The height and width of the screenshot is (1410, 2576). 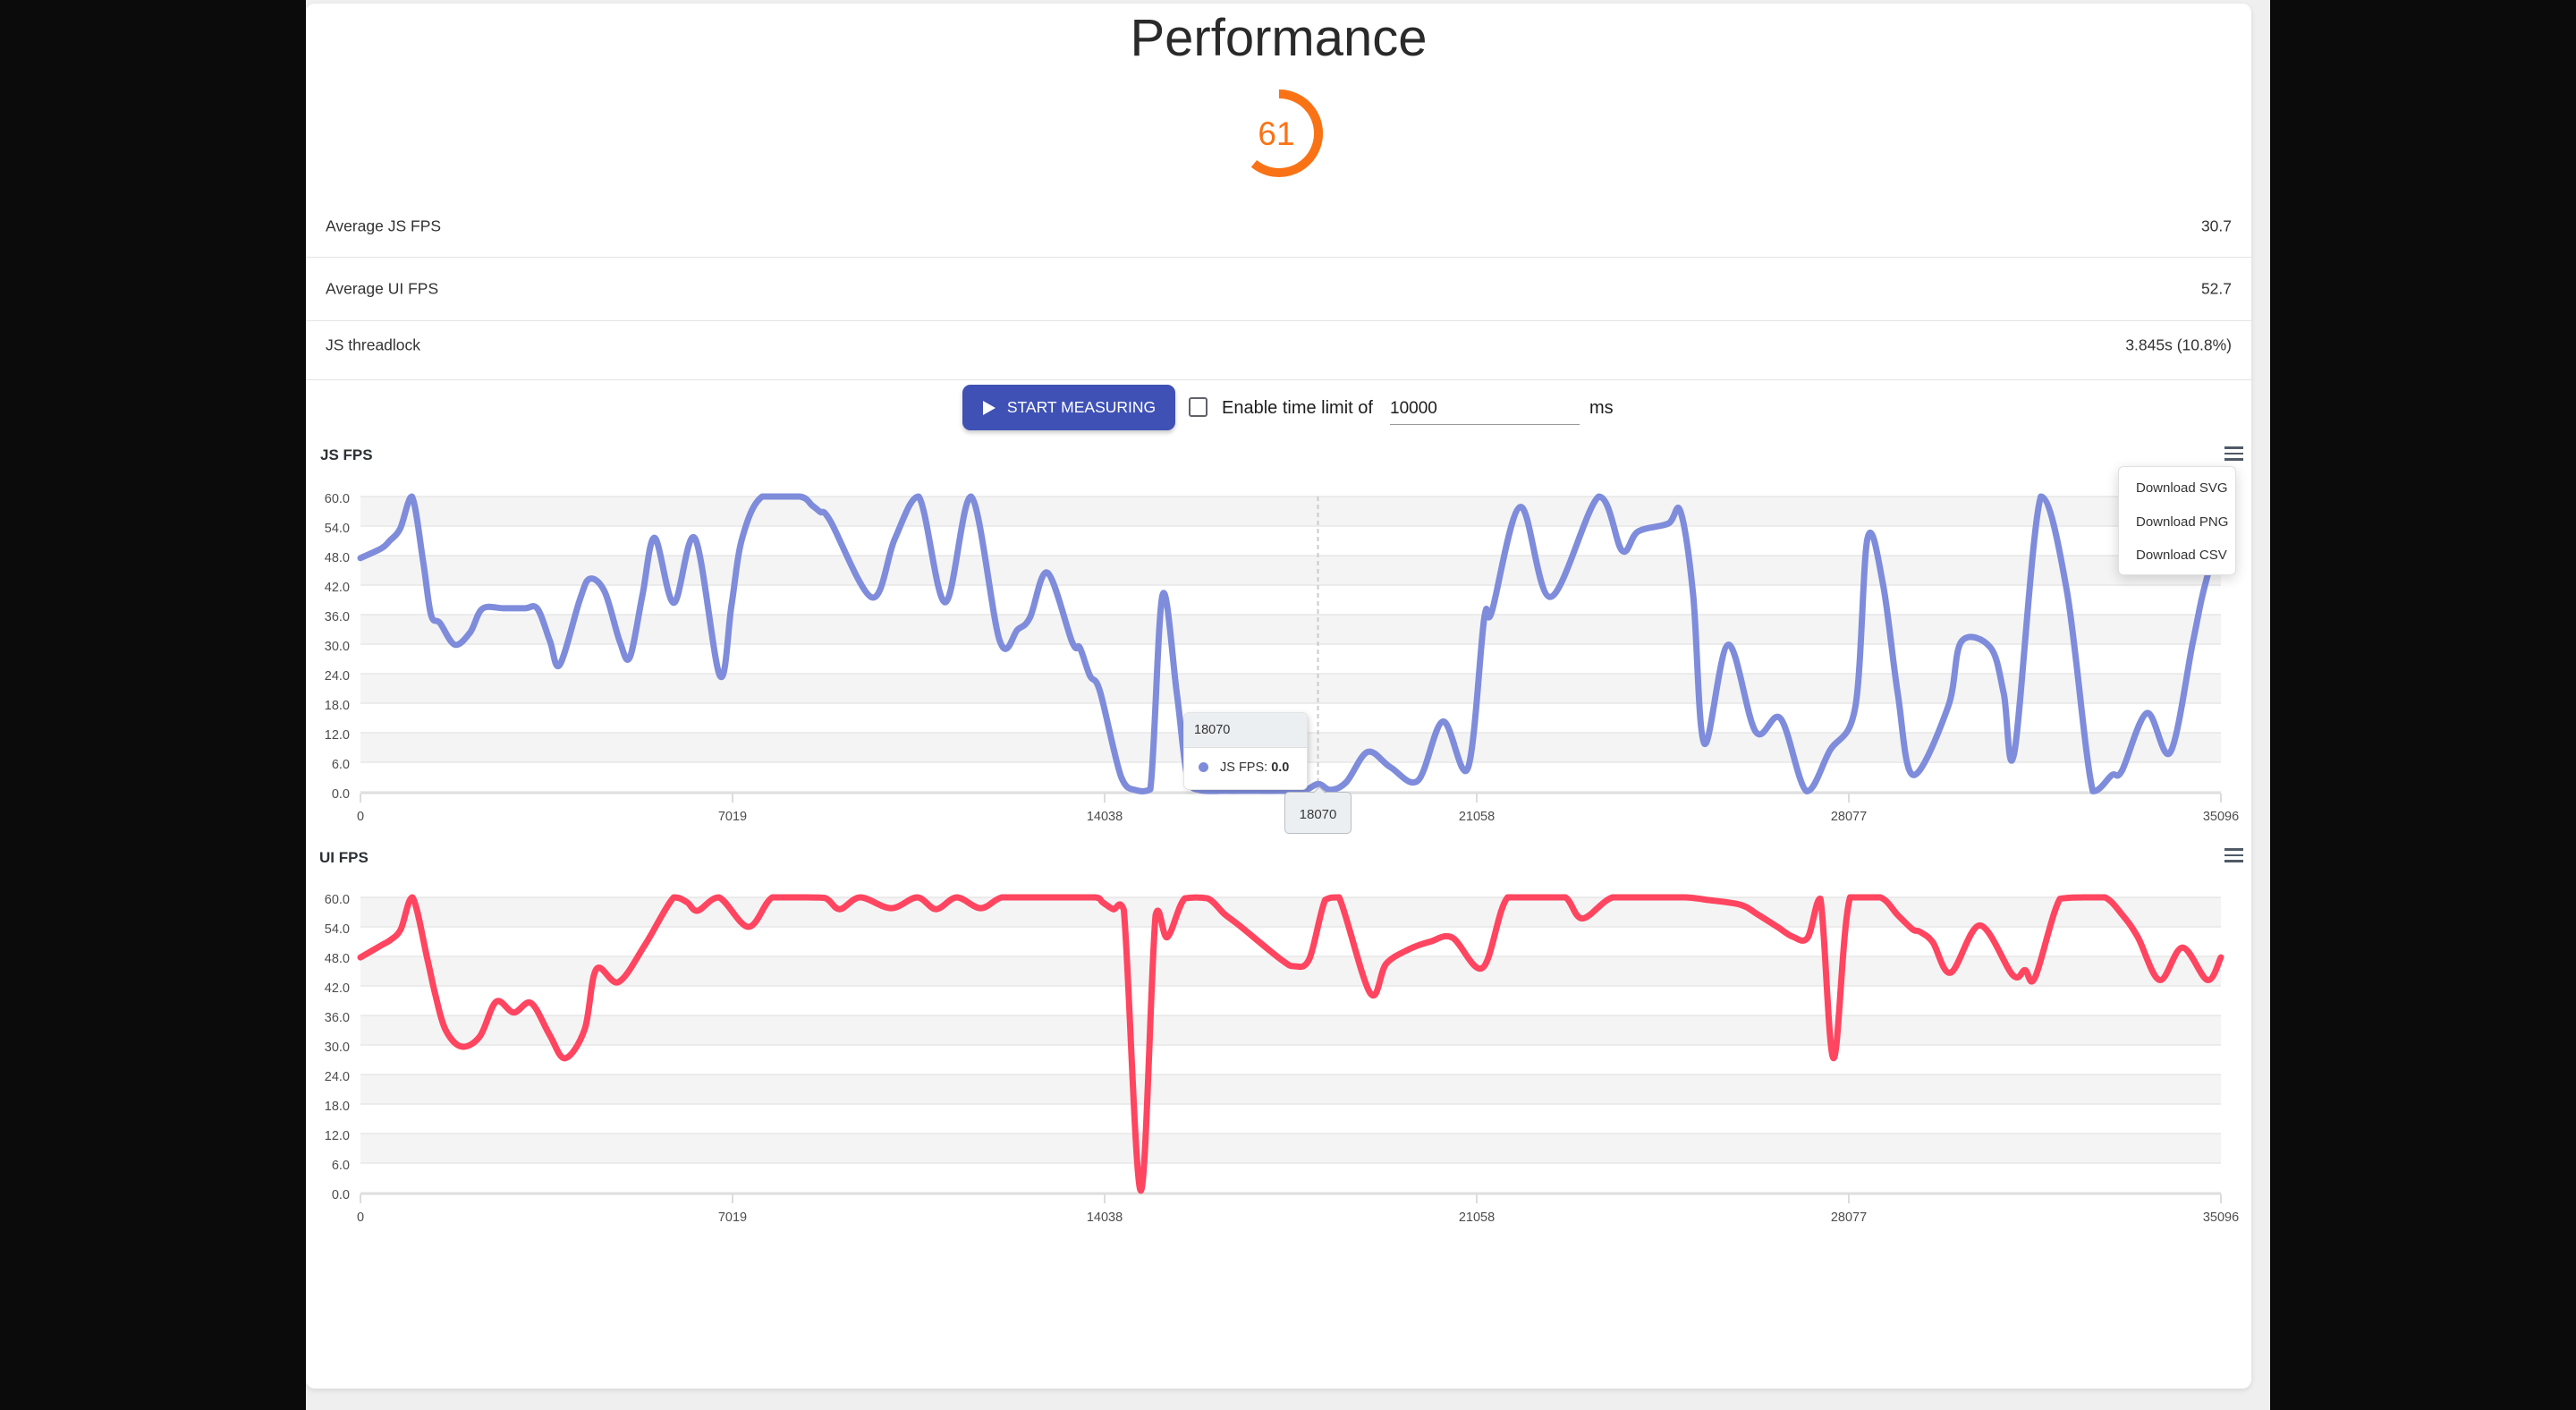 What do you see at coordinates (1276, 133) in the screenshot?
I see `svg-text: 61` at bounding box center [1276, 133].